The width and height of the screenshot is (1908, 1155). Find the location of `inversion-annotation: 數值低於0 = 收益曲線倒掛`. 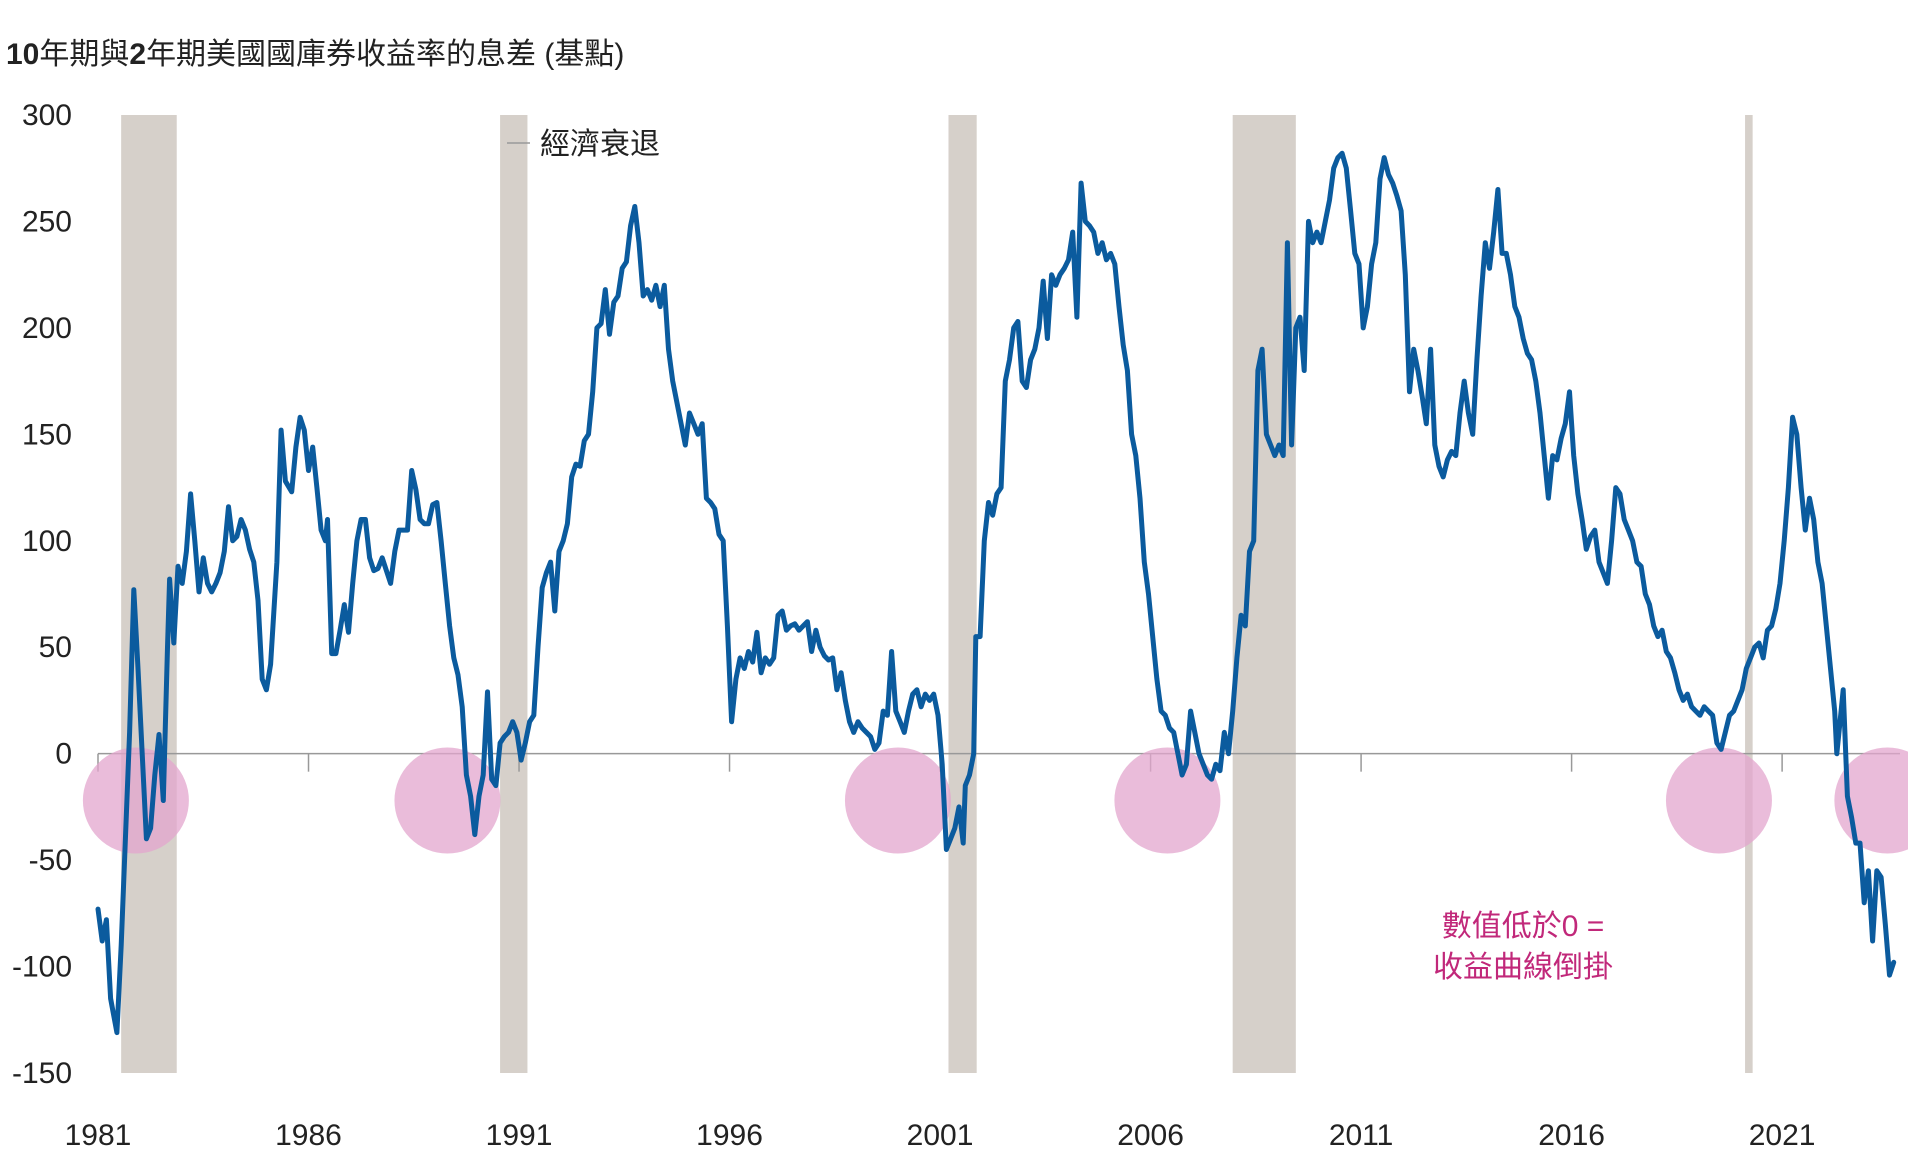

inversion-annotation: 數值低於0 = 收益曲線倒掛 is located at coordinates (1523, 947).